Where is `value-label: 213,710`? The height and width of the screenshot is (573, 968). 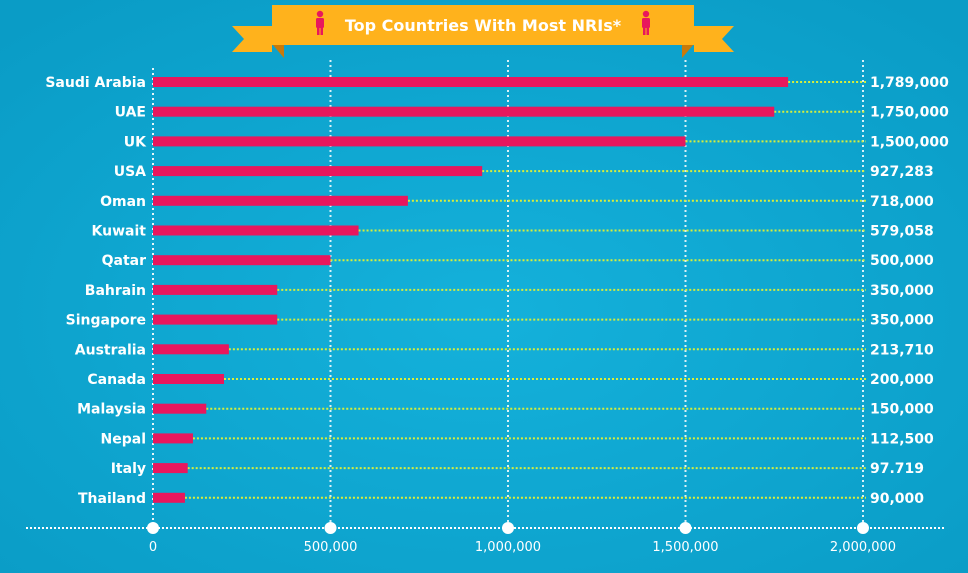
value-label: 213,710 is located at coordinates (902, 350).